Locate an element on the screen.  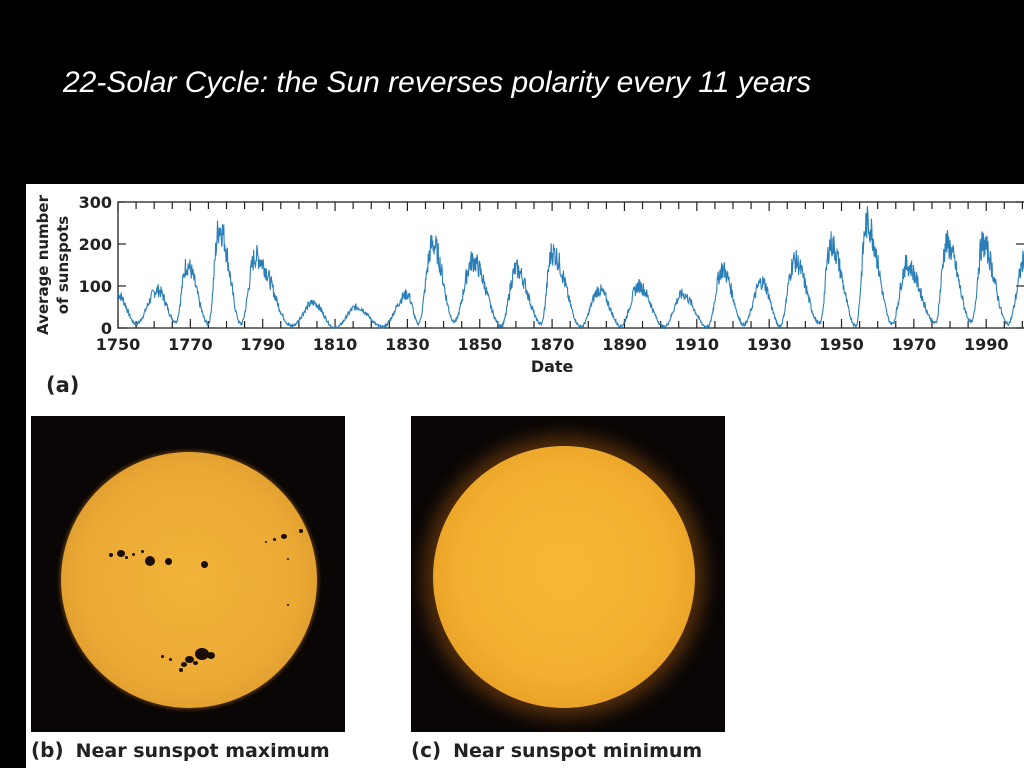
sun-disk-minimum is located at coordinates (564, 577).